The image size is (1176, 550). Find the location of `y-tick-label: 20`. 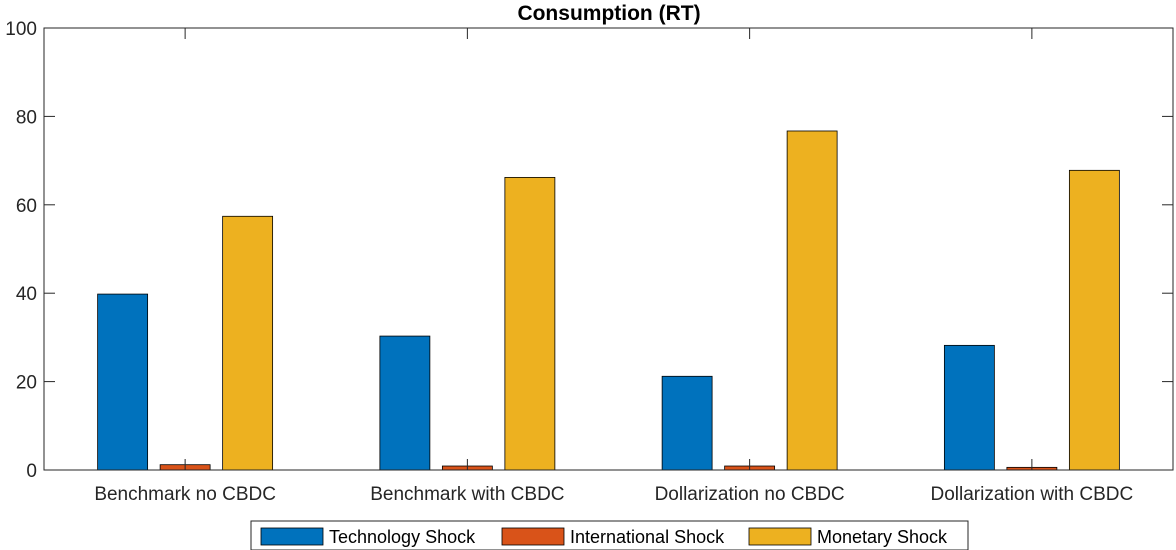

y-tick-label: 20 is located at coordinates (26, 383).